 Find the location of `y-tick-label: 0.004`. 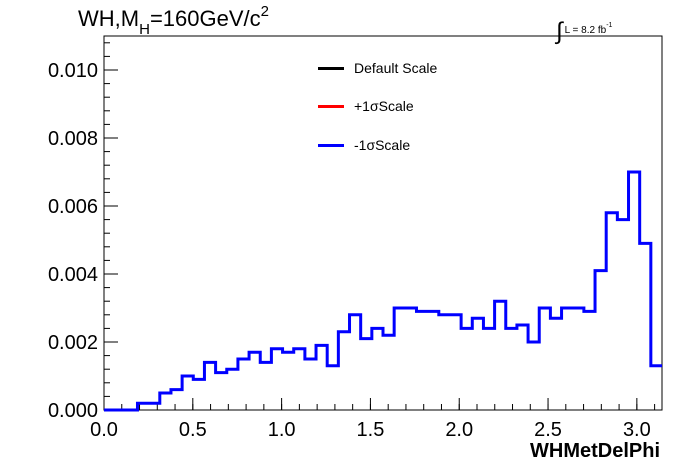

y-tick-label: 0.004 is located at coordinates (73, 275).